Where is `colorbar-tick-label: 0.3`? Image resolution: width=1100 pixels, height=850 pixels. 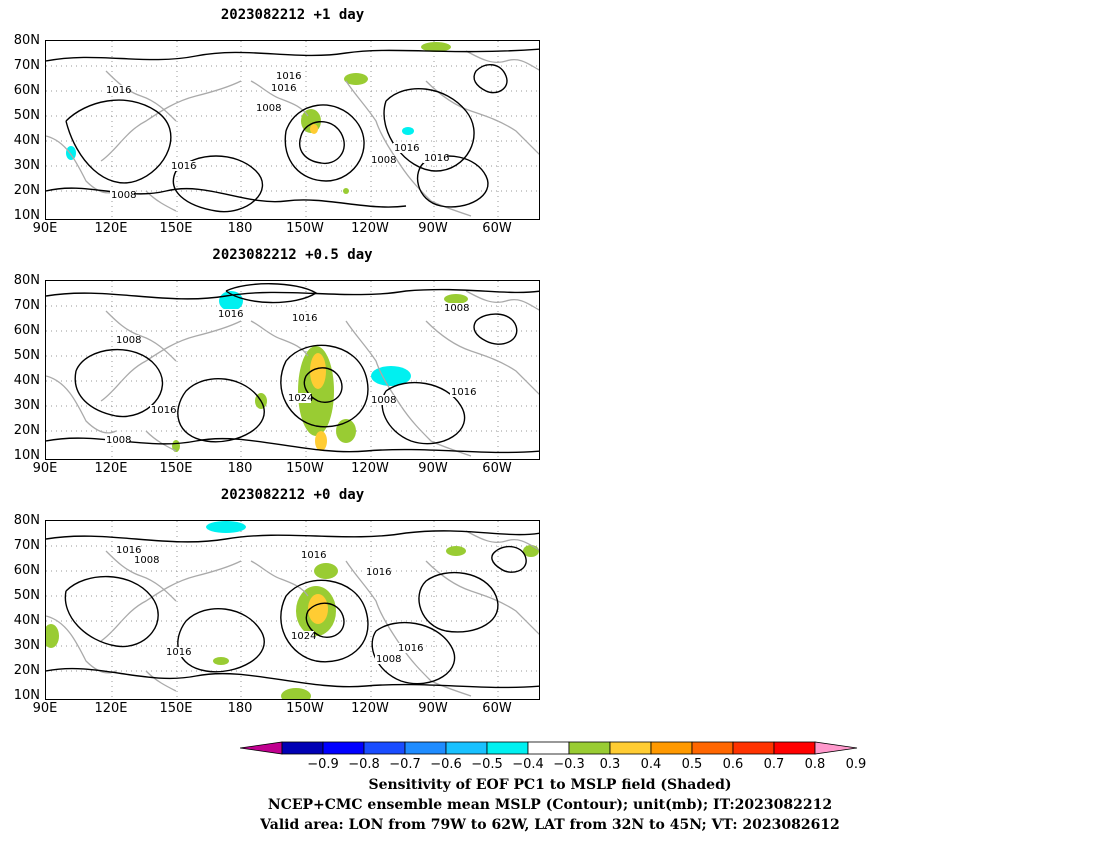 colorbar-tick-label: 0.3 is located at coordinates (610, 764).